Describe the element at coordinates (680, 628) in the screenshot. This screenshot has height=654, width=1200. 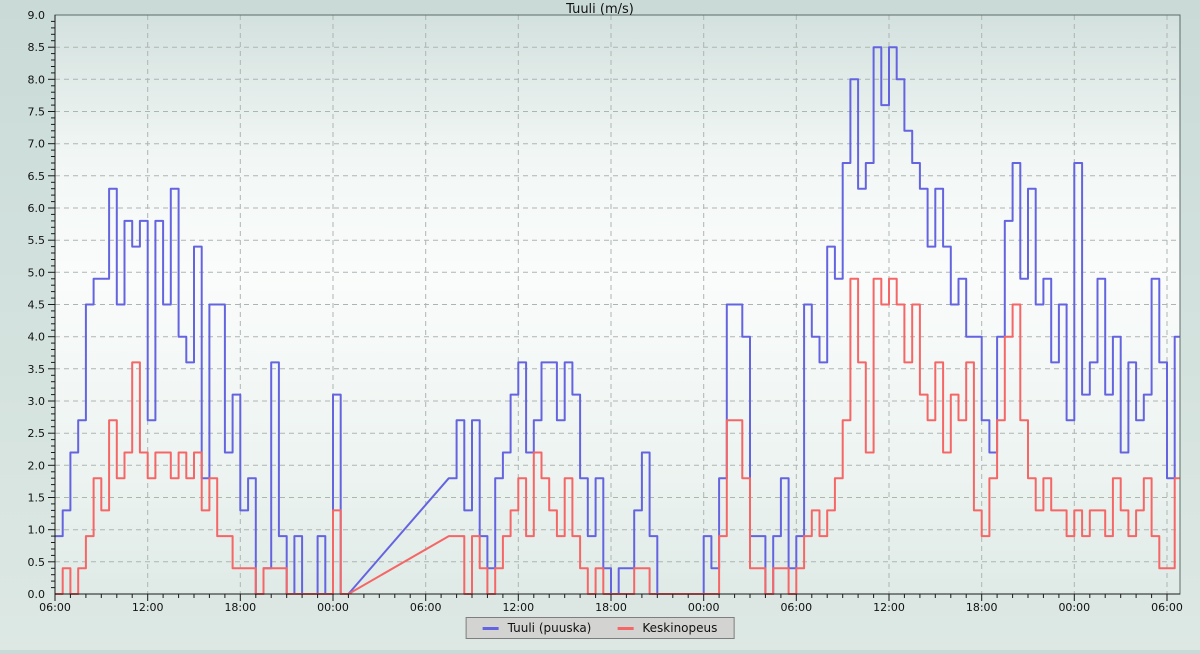
I see `legend-label-average: Keskinopeus` at that location.